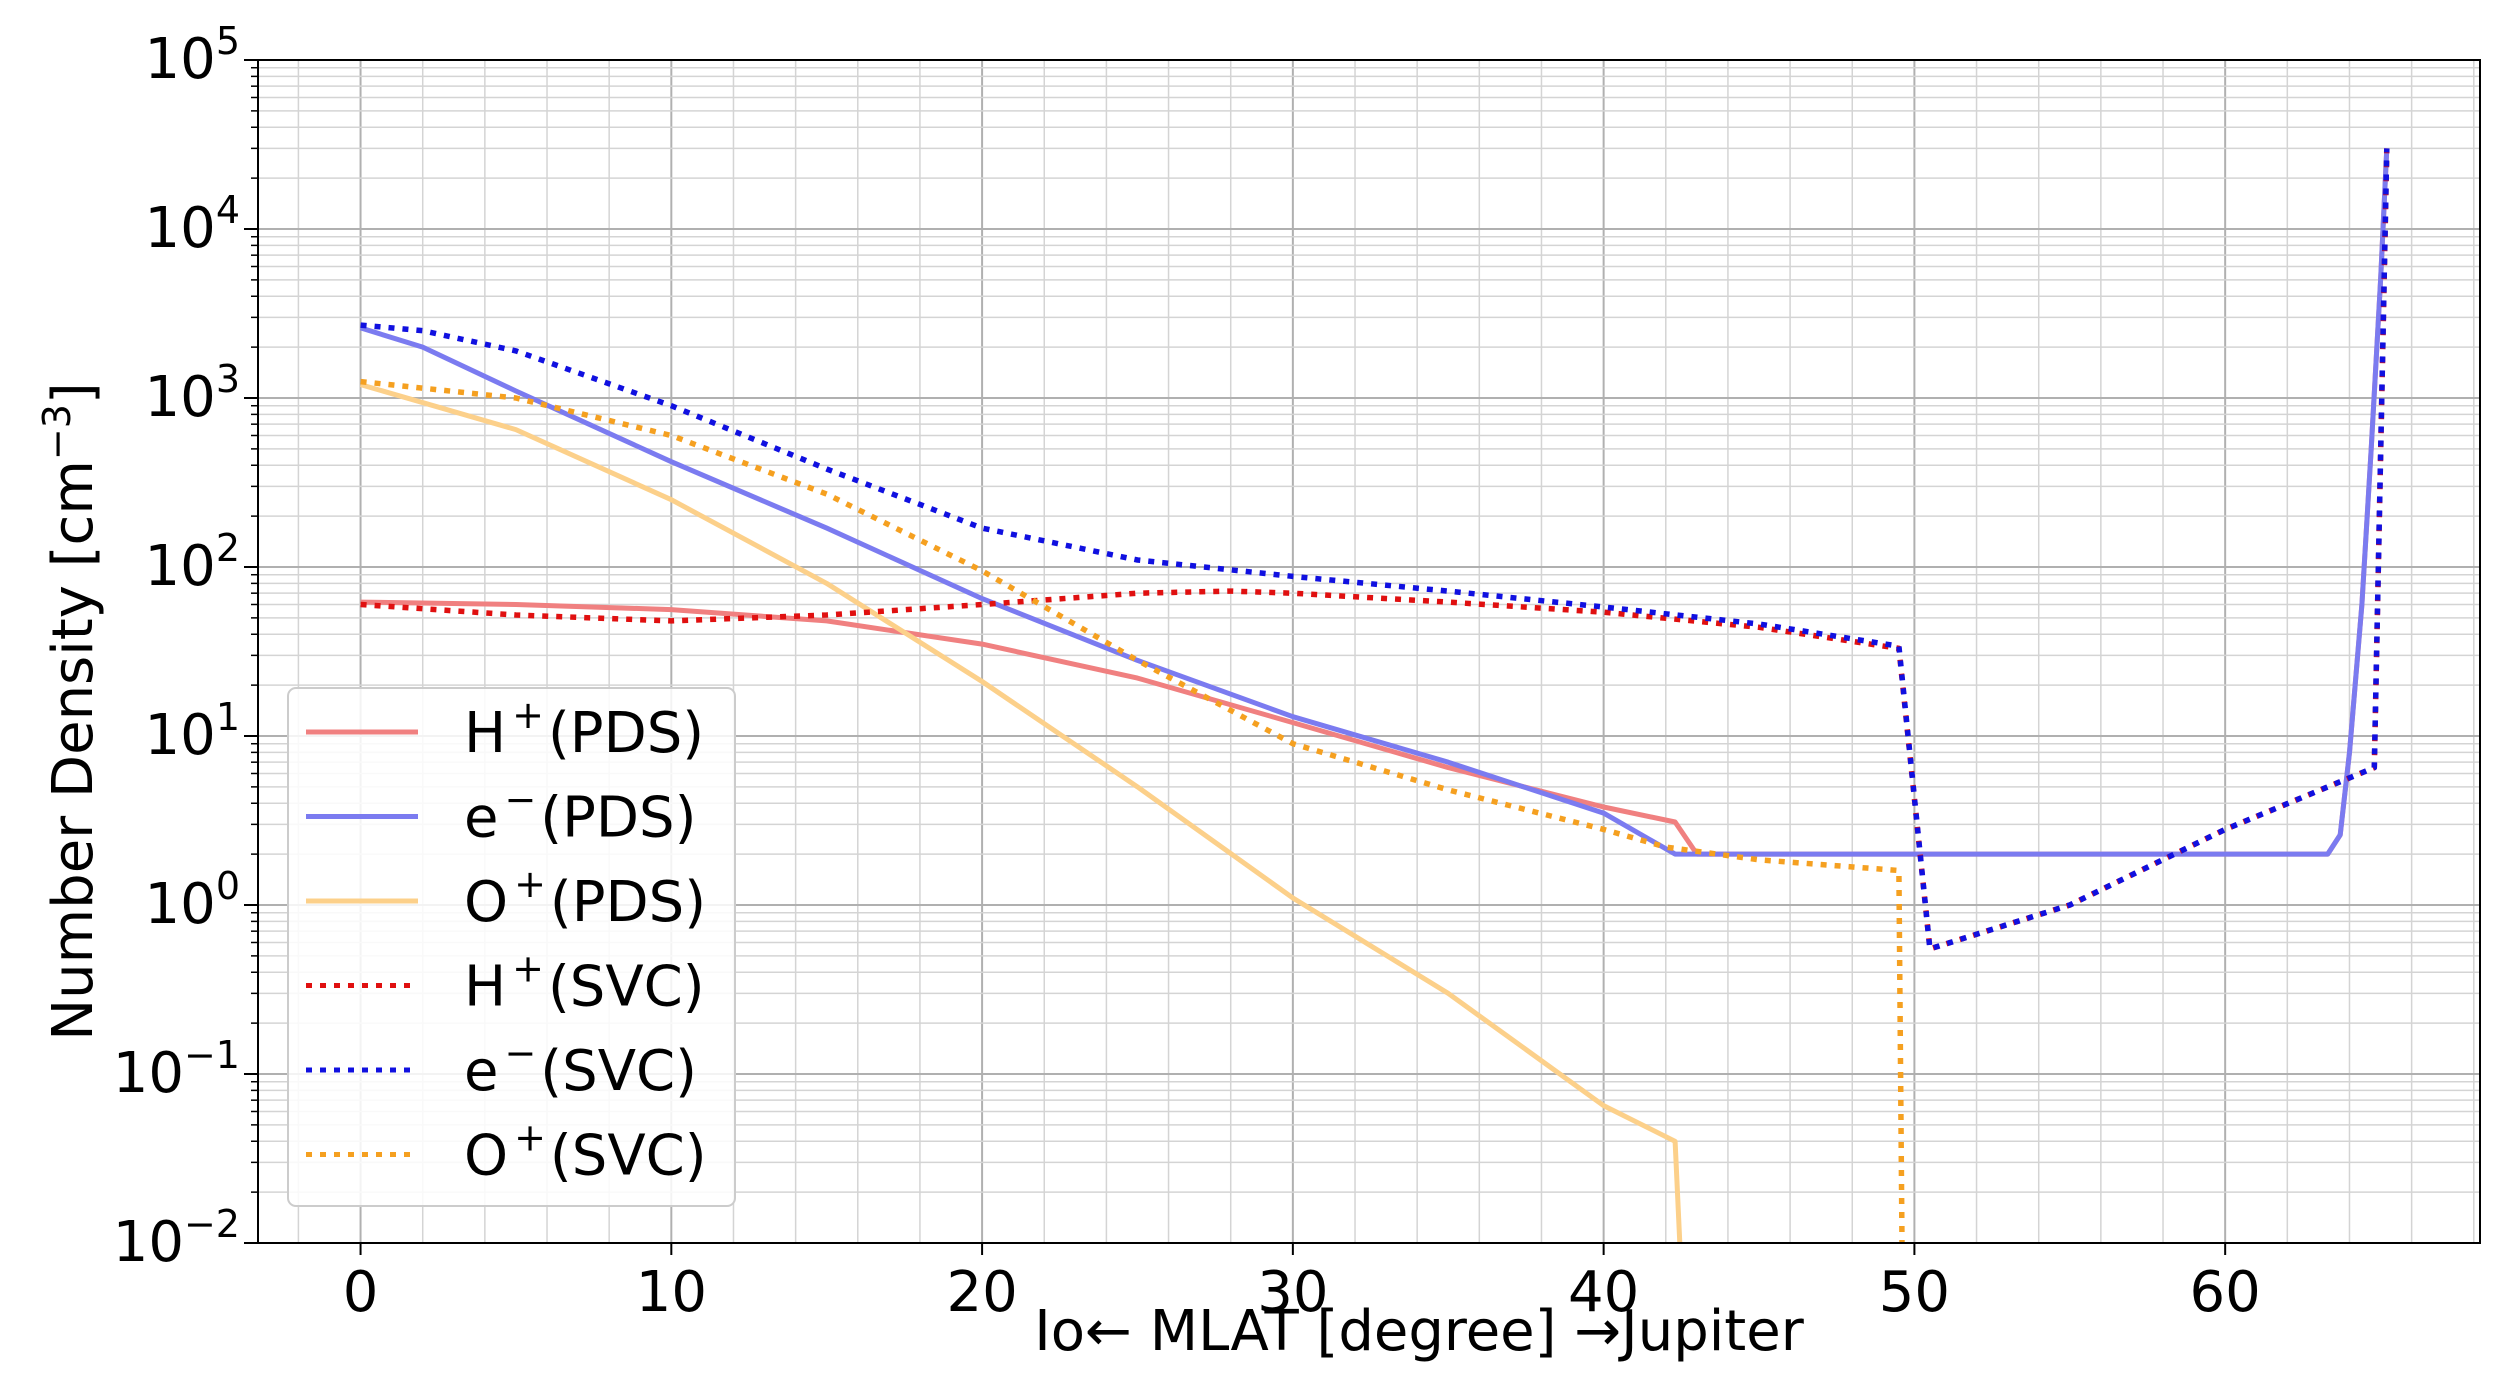 The height and width of the screenshot is (1375, 2498). What do you see at coordinates (580, 1067) in the screenshot?
I see `legend-label: e −(SVC)` at bounding box center [580, 1067].